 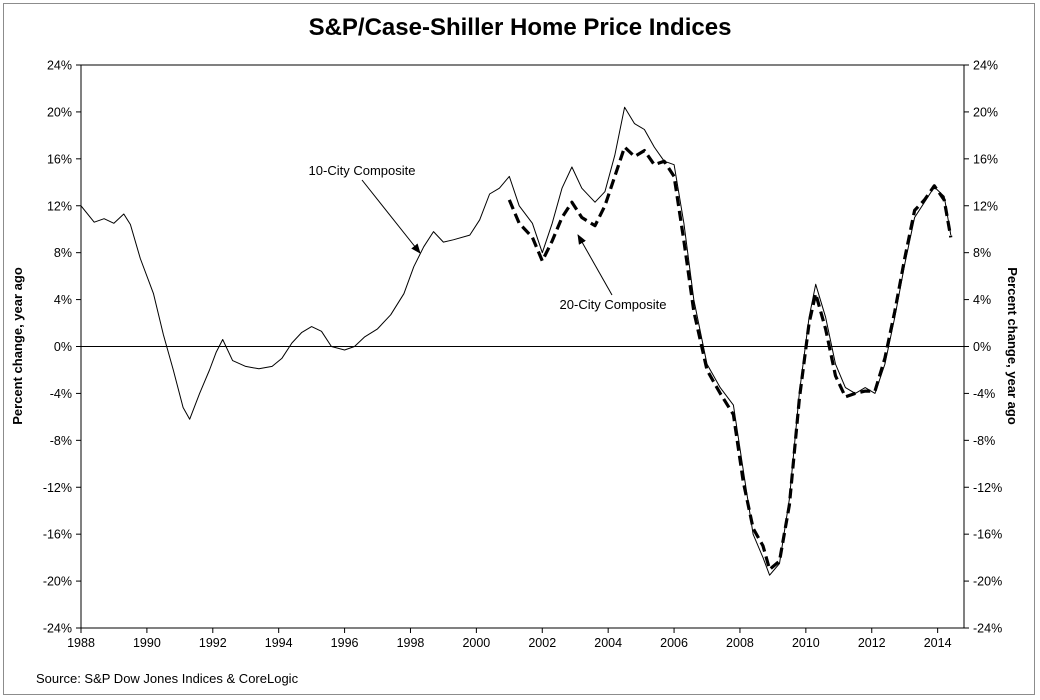 What do you see at coordinates (982, 300) in the screenshot?
I see `y-tick-label-right: 4%` at bounding box center [982, 300].